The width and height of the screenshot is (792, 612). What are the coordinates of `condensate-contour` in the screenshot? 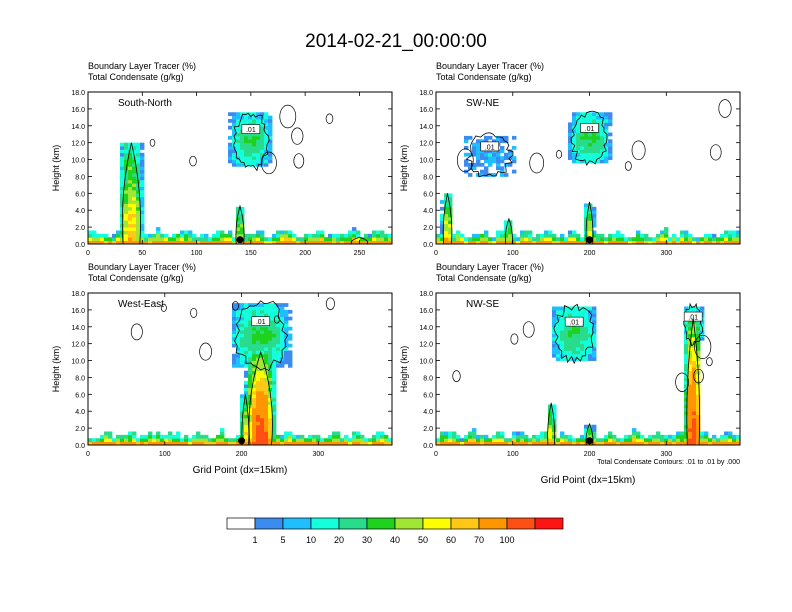 It's located at (131, 193).